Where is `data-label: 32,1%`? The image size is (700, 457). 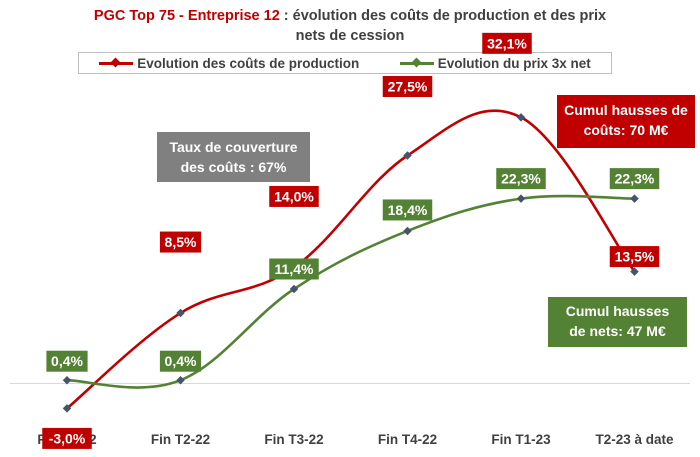 data-label: 32,1% is located at coordinates (507, 43).